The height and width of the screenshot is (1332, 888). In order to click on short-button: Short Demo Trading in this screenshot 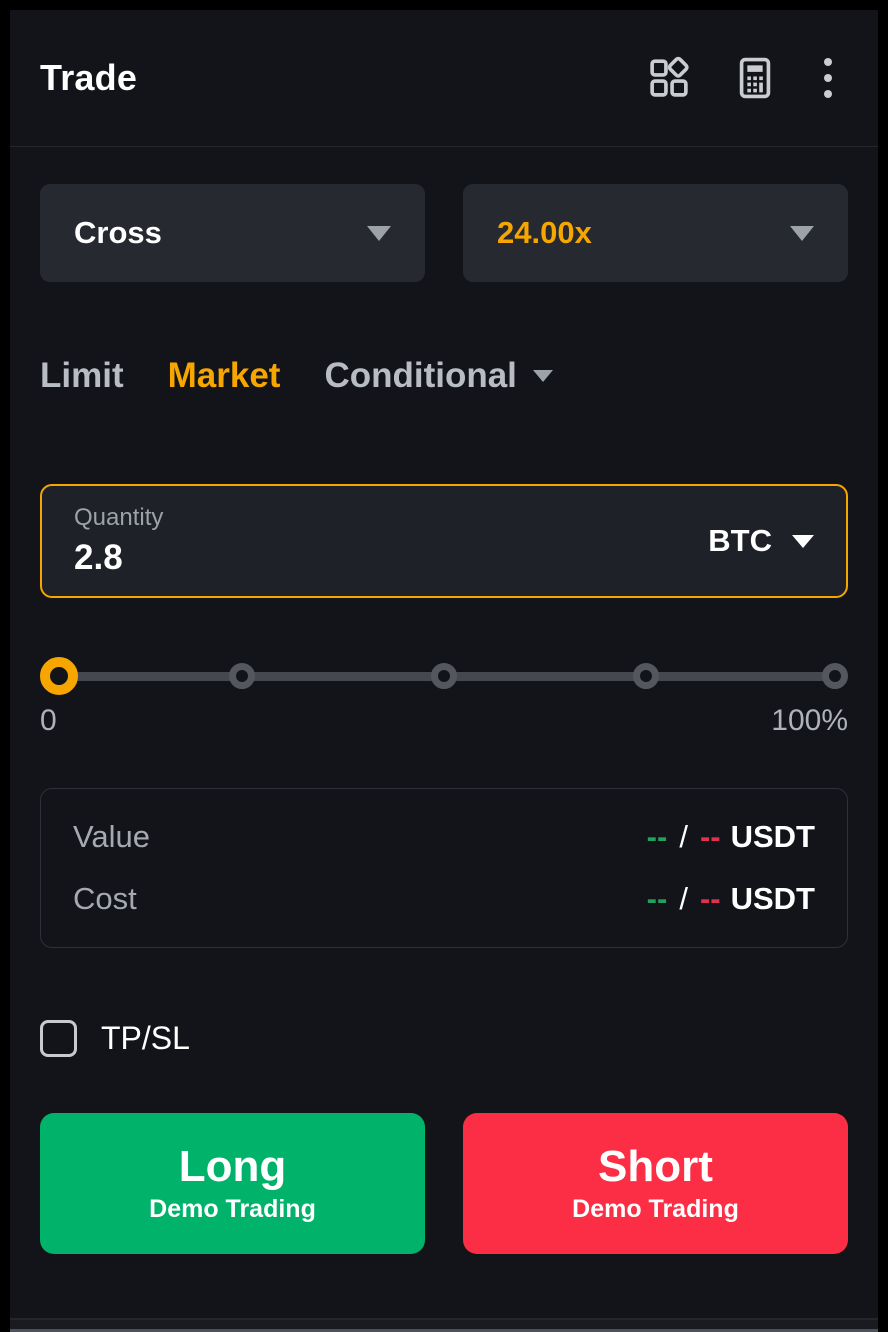, I will do `click(655, 1183)`.